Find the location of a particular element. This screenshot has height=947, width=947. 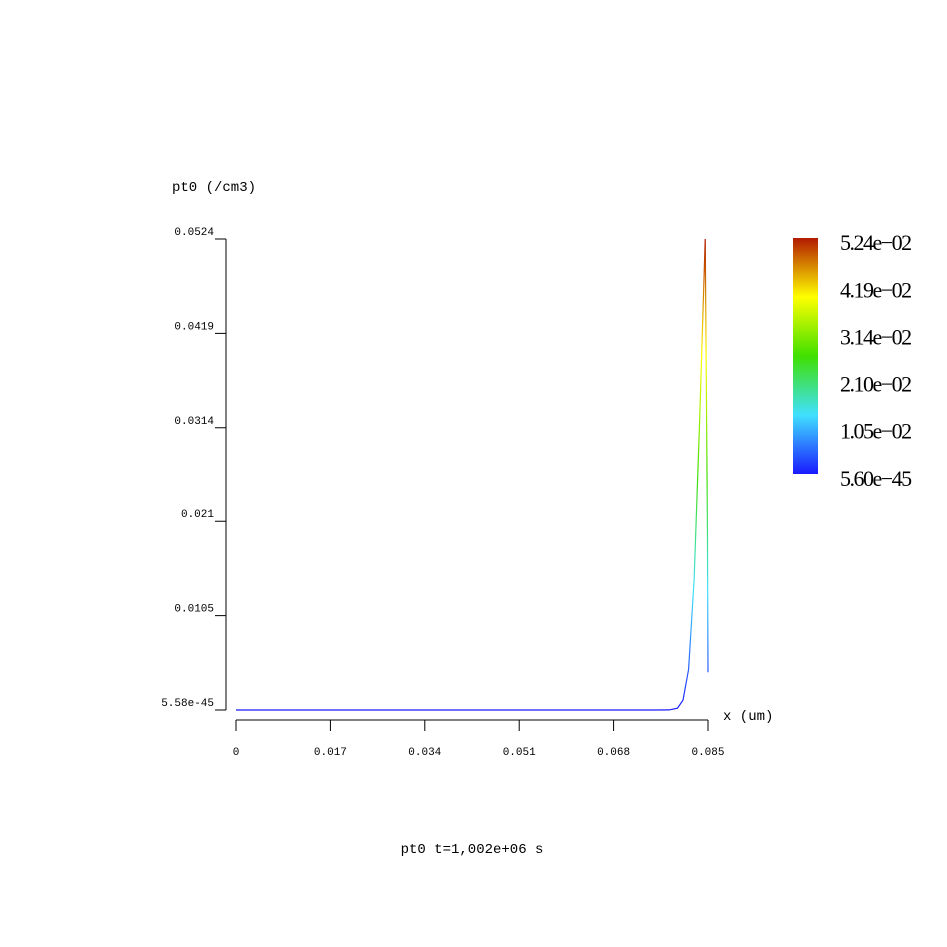

x-tick-label: 0.085 is located at coordinates (707, 753).